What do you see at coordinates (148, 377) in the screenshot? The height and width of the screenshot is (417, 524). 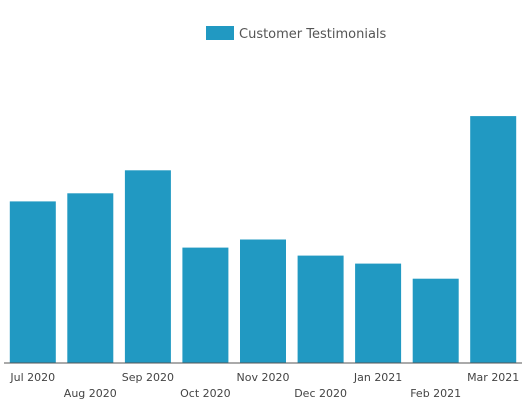 I see `x-tick-label: Sep 2020` at bounding box center [148, 377].